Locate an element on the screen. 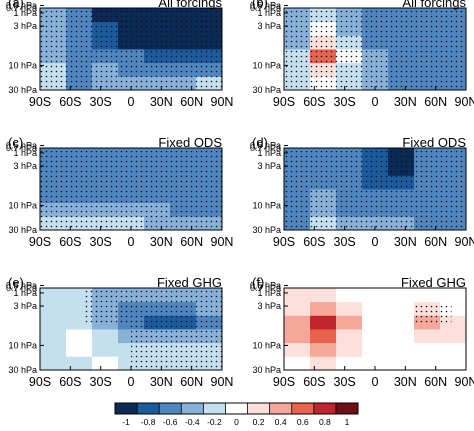 The height and width of the screenshot is (431, 474). colorbar-tick-label: -0.4 is located at coordinates (192, 422).